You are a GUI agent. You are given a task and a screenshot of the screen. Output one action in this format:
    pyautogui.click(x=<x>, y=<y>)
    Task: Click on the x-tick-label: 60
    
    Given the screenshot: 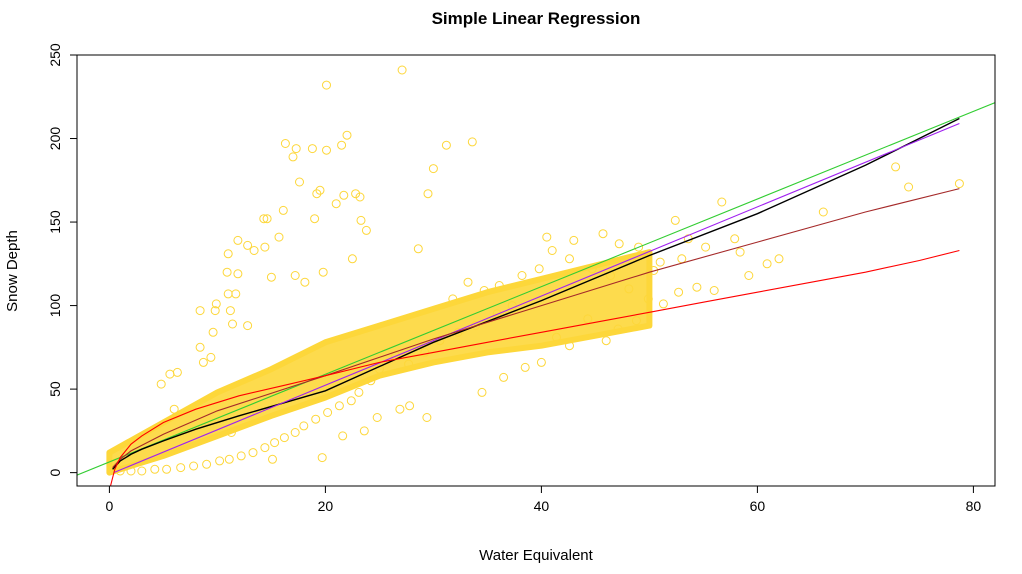 What is the action you would take?
    pyautogui.click(x=758, y=506)
    